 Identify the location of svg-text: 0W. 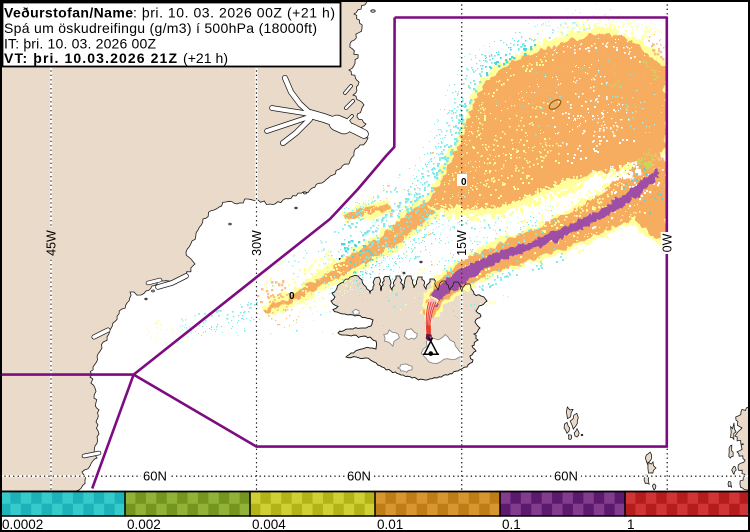
(668, 242).